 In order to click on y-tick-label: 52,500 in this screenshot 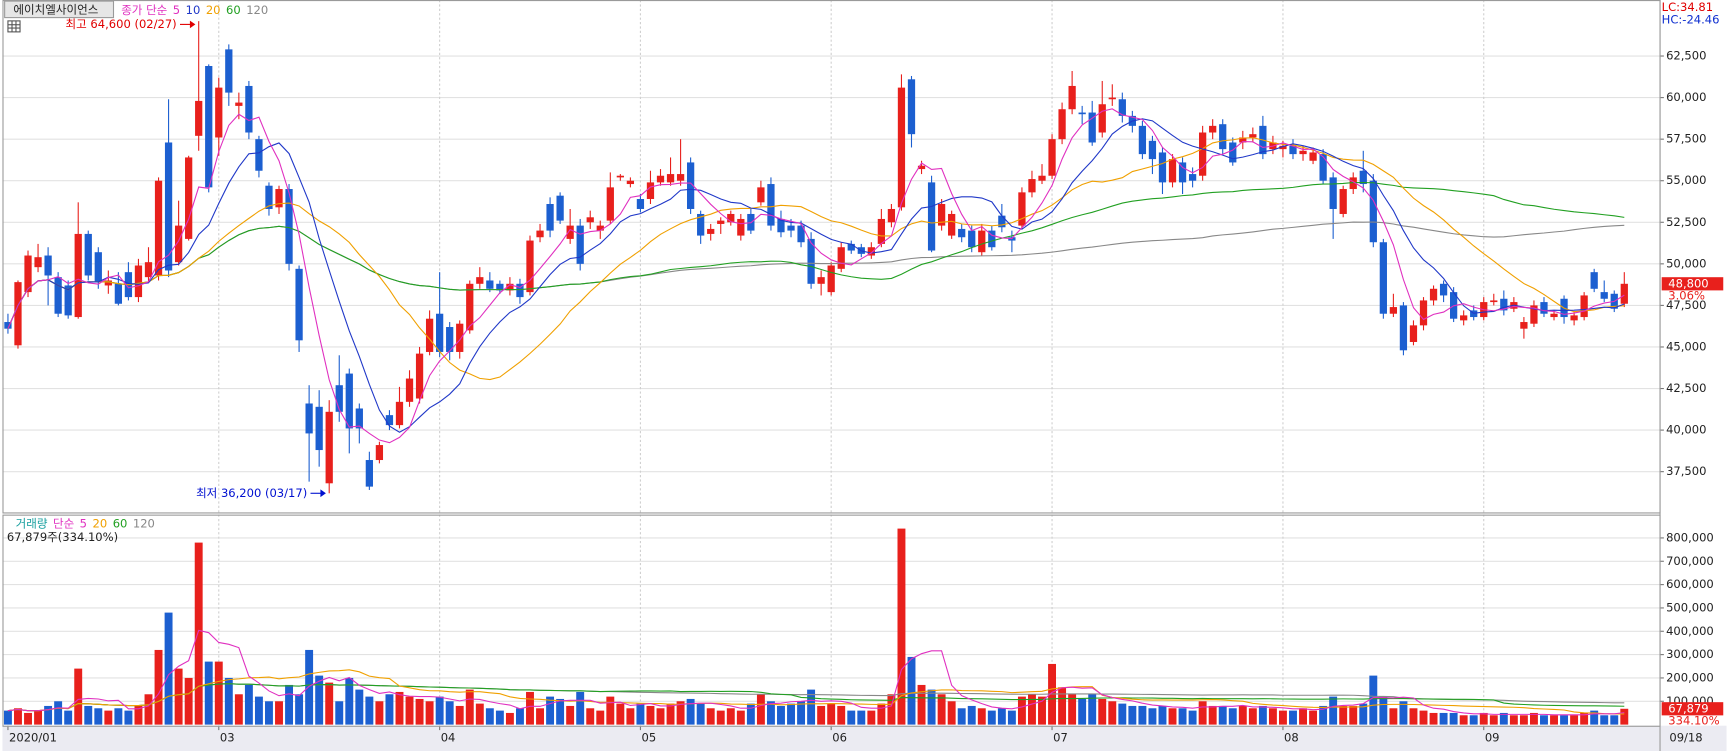, I will do `click(1686, 222)`.